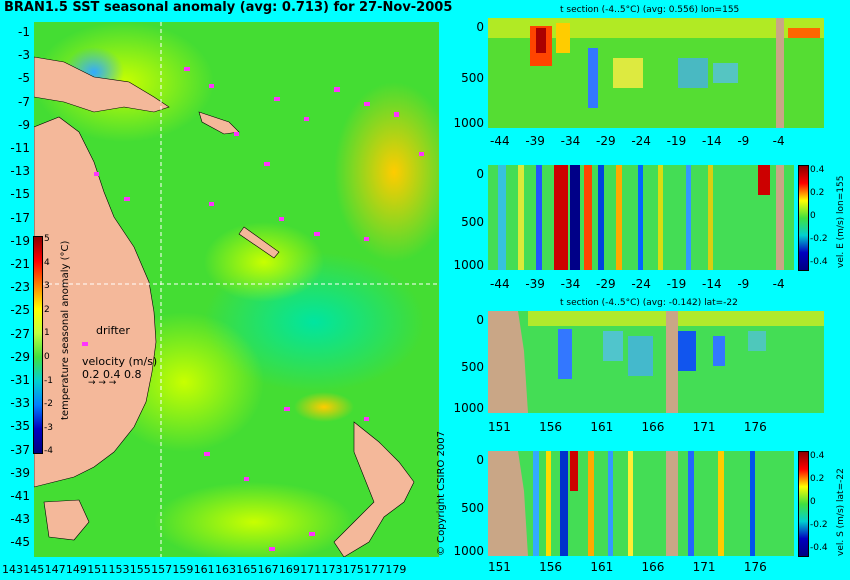 The image size is (850, 580). I want to click on panel2-side-label: vel. E (m/s) lon=155, so click(841, 221).